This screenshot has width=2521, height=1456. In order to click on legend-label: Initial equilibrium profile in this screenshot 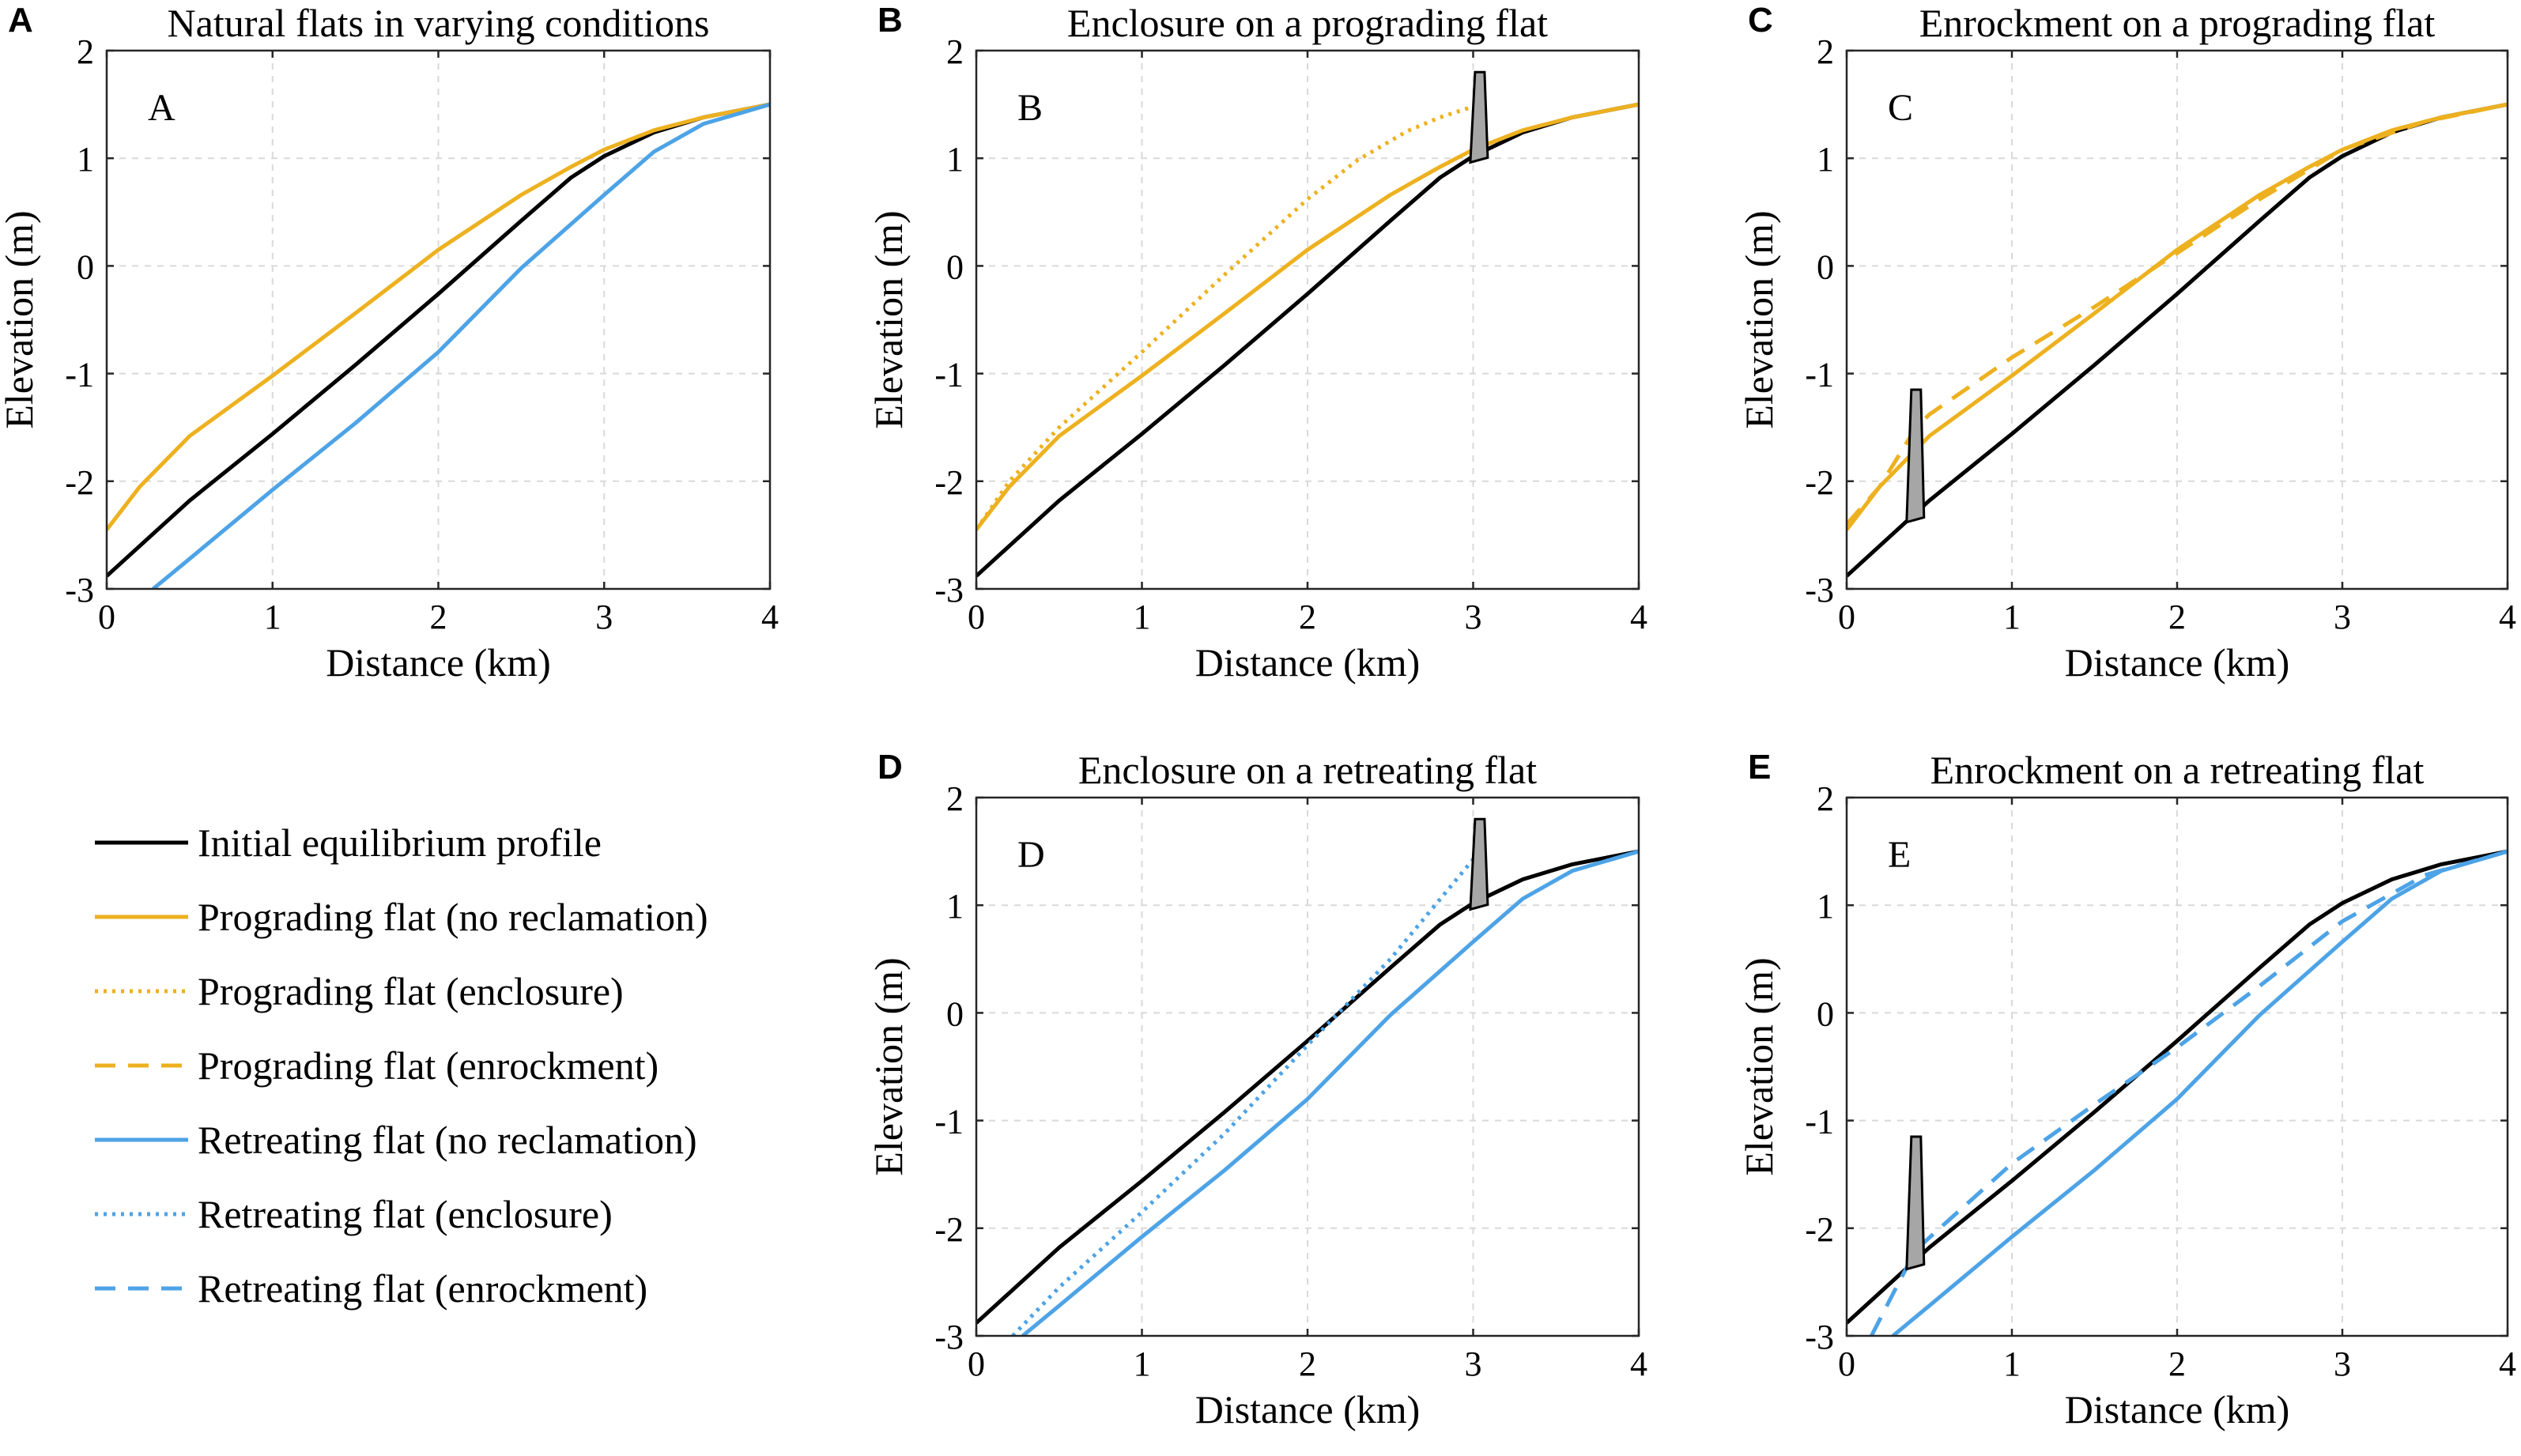, I will do `click(400, 843)`.